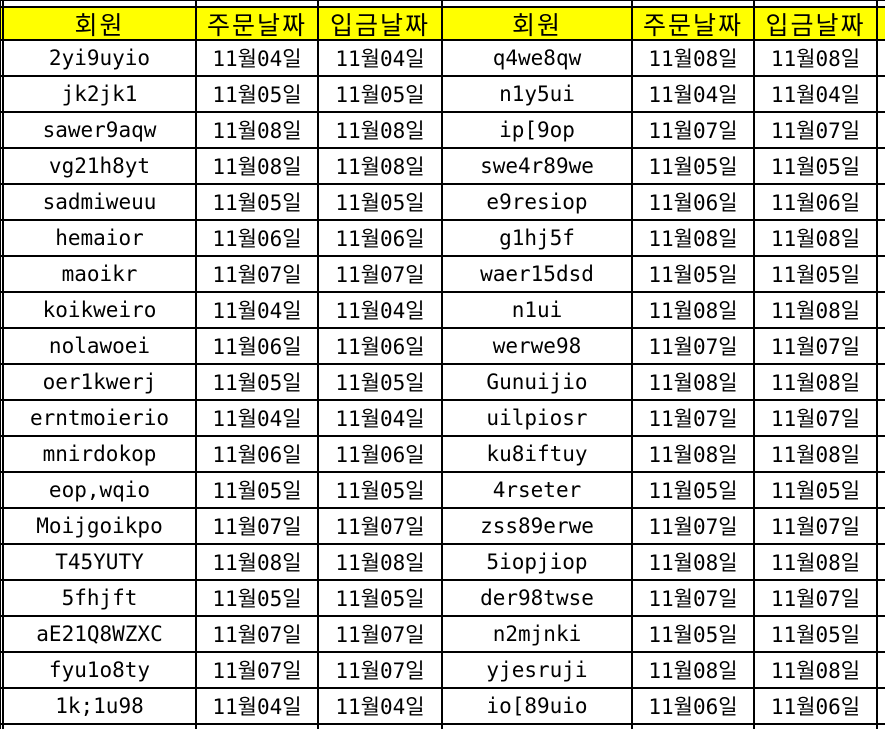 This screenshot has width=885, height=729. I want to click on member-cell: aE21Q8WZXC, so click(100, 634).